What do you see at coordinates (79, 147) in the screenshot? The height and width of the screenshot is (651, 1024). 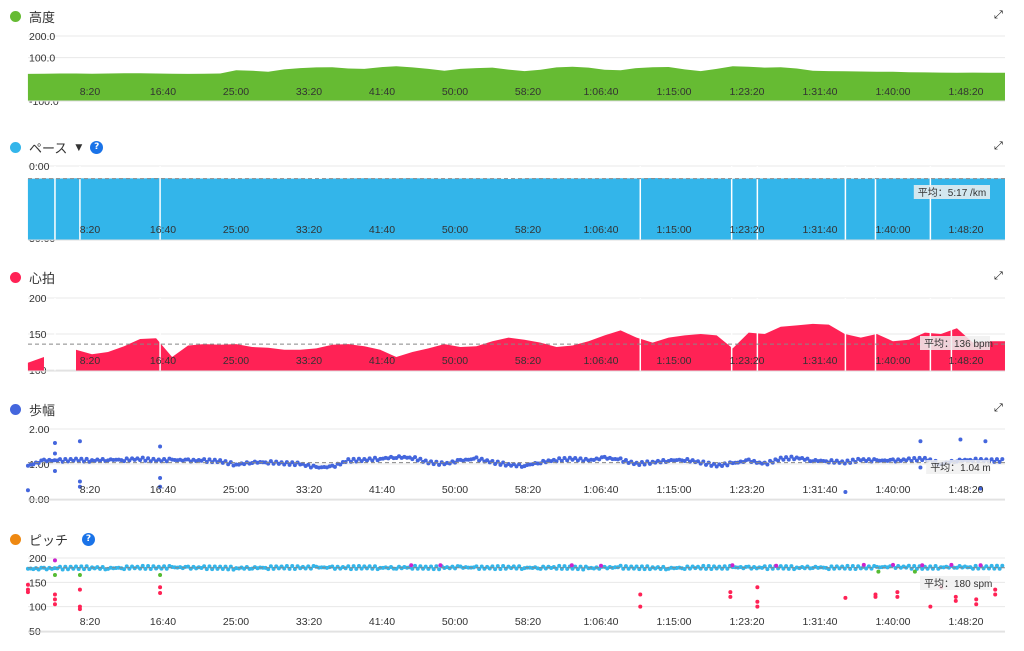 I see `dropdown-caret-icon: ▼` at bounding box center [79, 147].